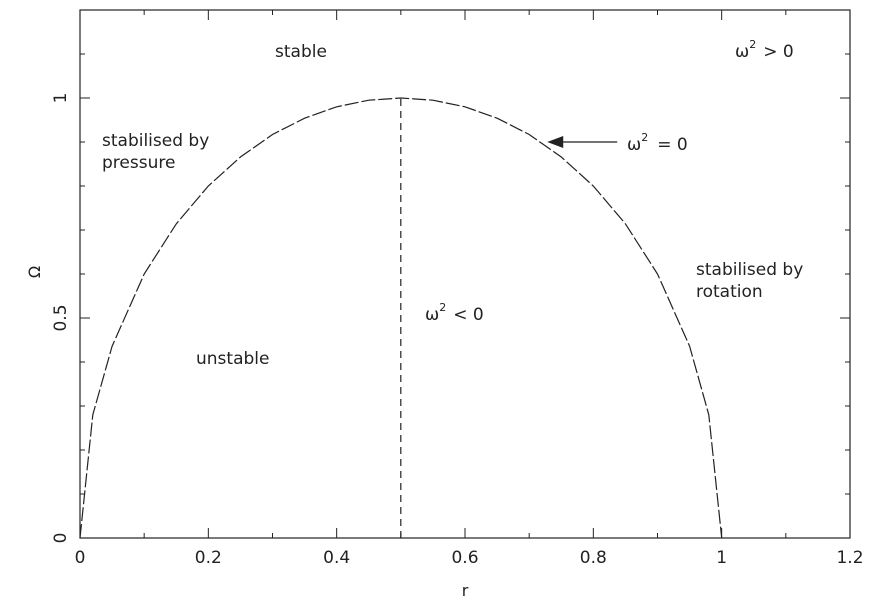  Describe the element at coordinates (721, 558) in the screenshot. I see `x-tick-label: 1` at that location.